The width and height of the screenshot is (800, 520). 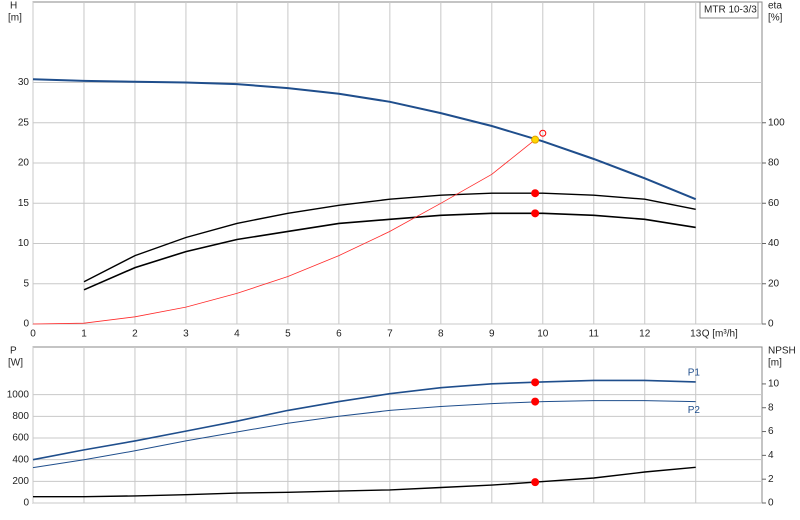 What do you see at coordinates (782, 351) in the screenshot?
I see `y2-axis-label: NPSH` at bounding box center [782, 351].